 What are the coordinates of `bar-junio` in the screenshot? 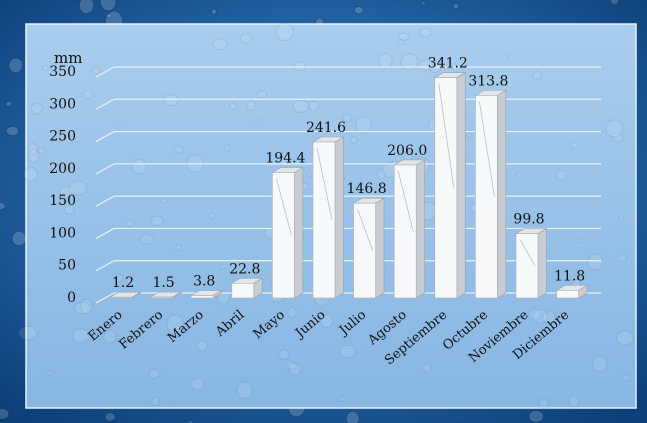 It's located at (328, 217).